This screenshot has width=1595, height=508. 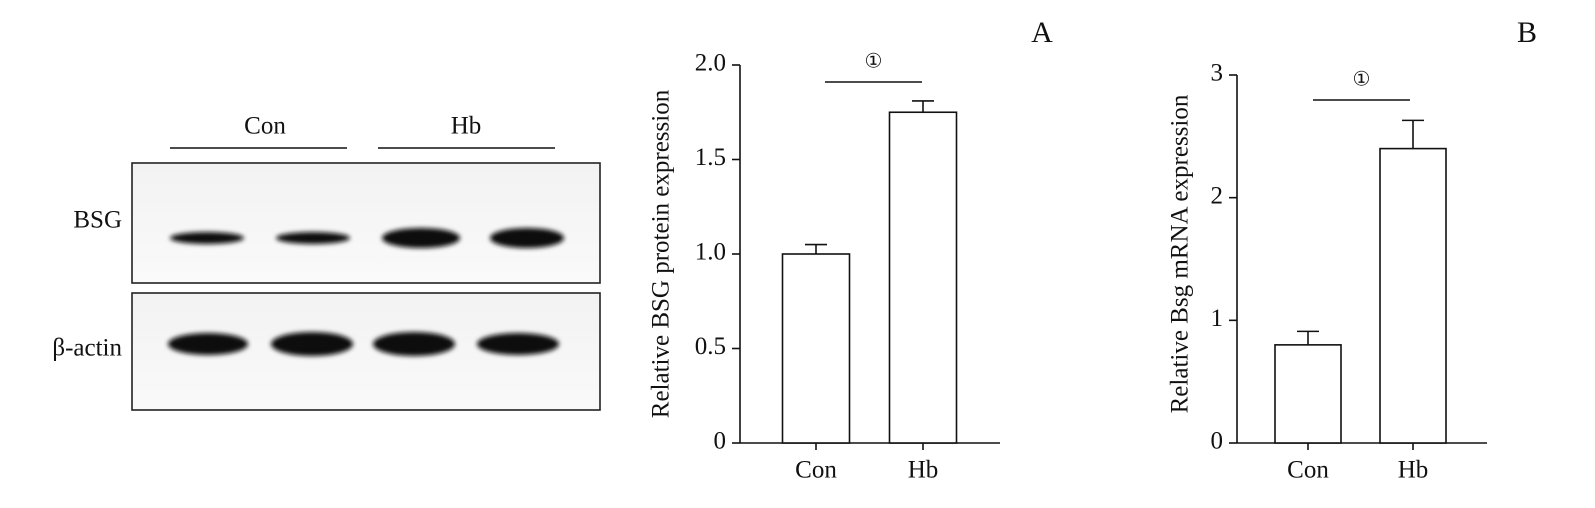 I want to click on group-label: Con, so click(x=265, y=126).